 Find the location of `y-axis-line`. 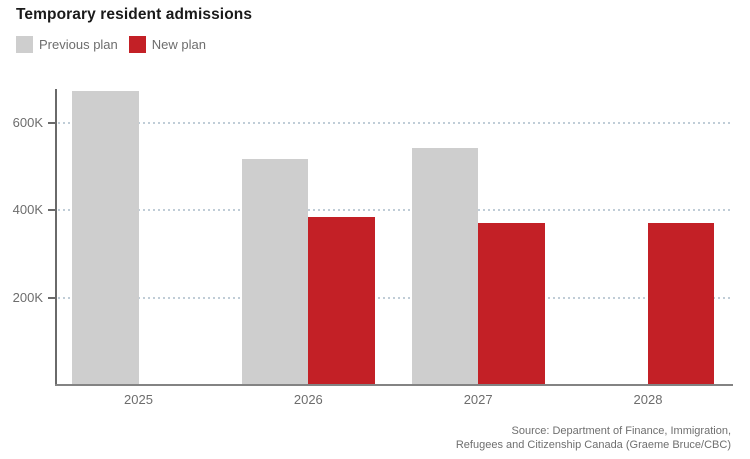

y-axis-line is located at coordinates (56, 237).